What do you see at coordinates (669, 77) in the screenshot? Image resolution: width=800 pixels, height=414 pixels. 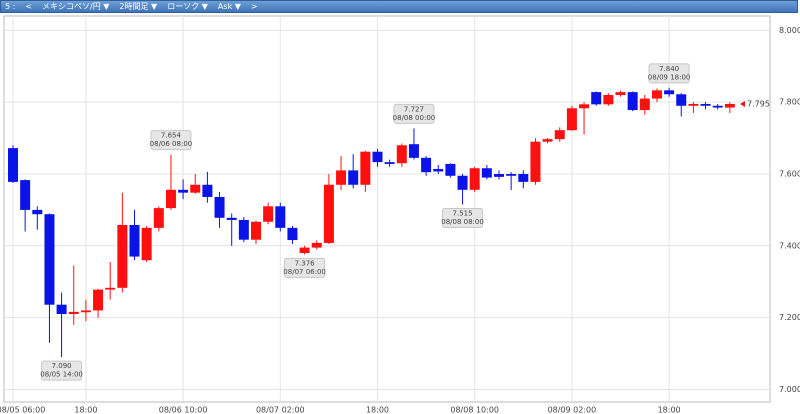 I see `annotation-time: 08/09 18:00` at bounding box center [669, 77].